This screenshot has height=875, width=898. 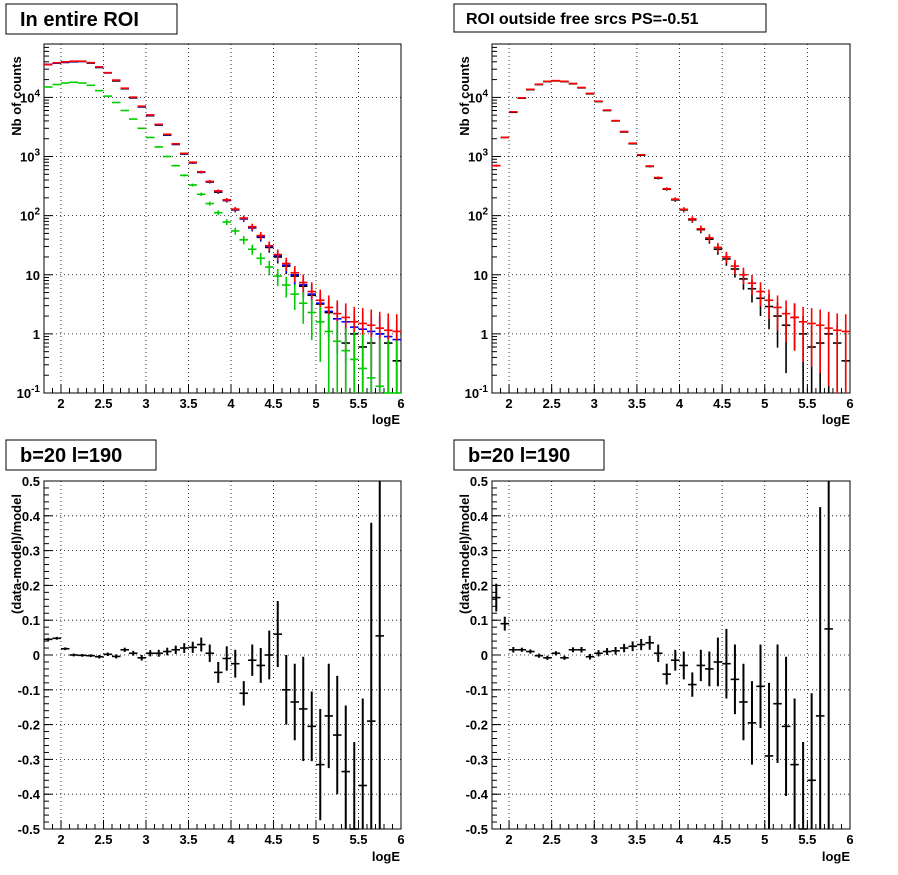 What do you see at coordinates (29, 725) in the screenshot?
I see `y-tick-label: -0.2` at bounding box center [29, 725].